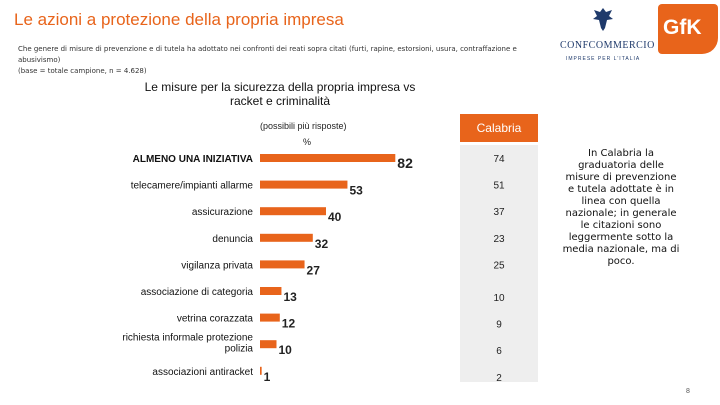 The image size is (720, 405). Describe the element at coordinates (289, 324) in the screenshot. I see `value-label: 12` at that location.